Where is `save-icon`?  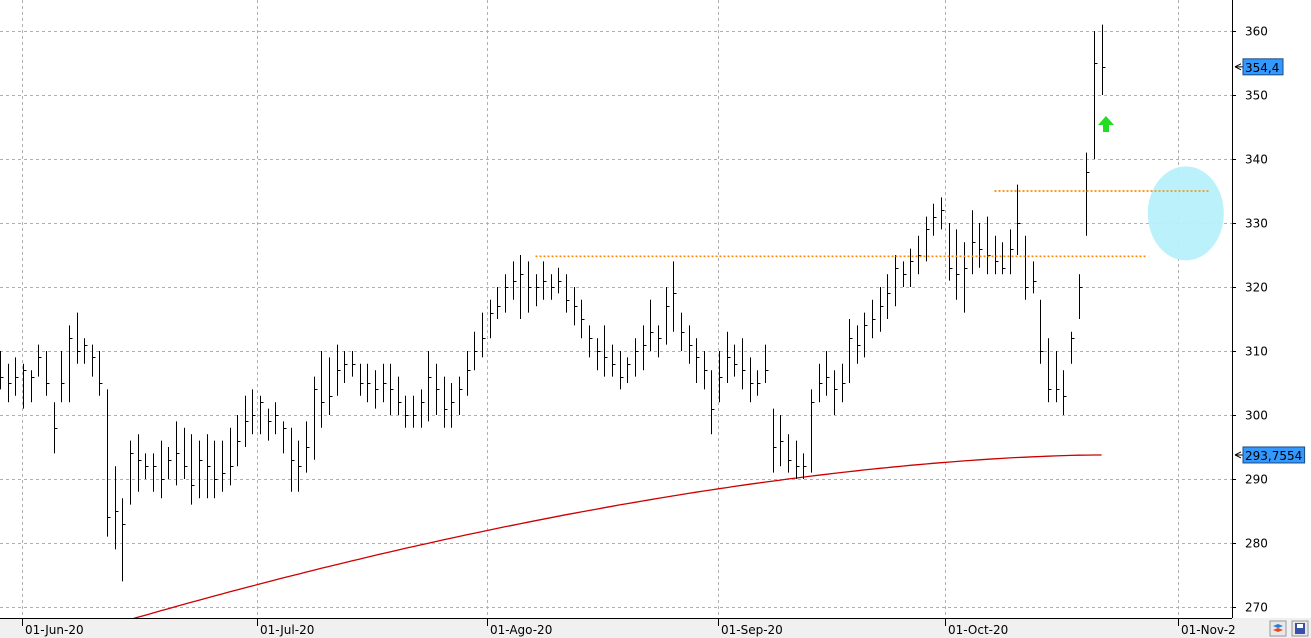 save-icon is located at coordinates (1300, 628).